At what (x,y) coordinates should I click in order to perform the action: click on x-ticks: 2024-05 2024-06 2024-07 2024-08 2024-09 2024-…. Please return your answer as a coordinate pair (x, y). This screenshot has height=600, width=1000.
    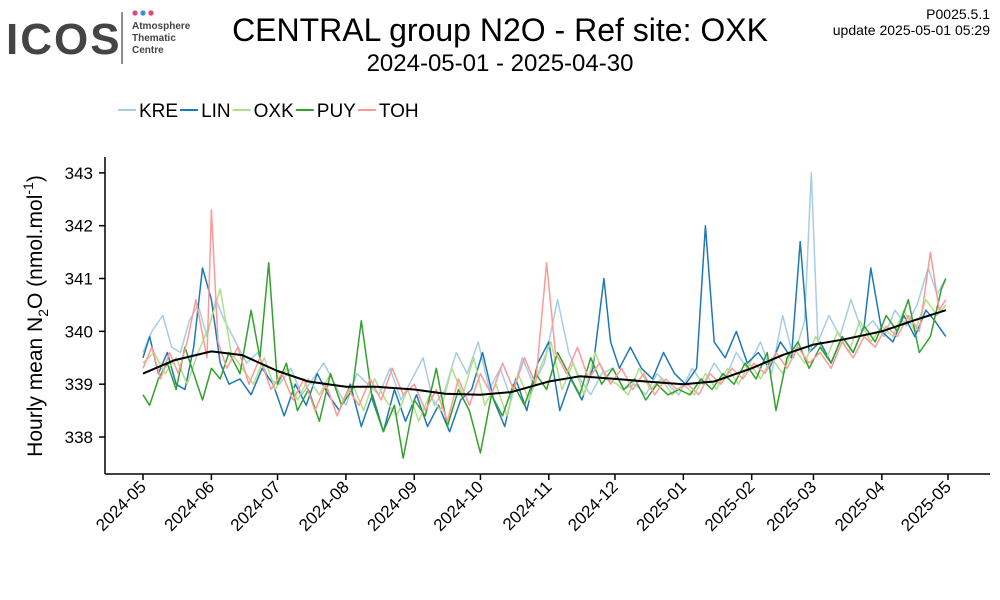
    Looking at the image, I should click on (523, 504).